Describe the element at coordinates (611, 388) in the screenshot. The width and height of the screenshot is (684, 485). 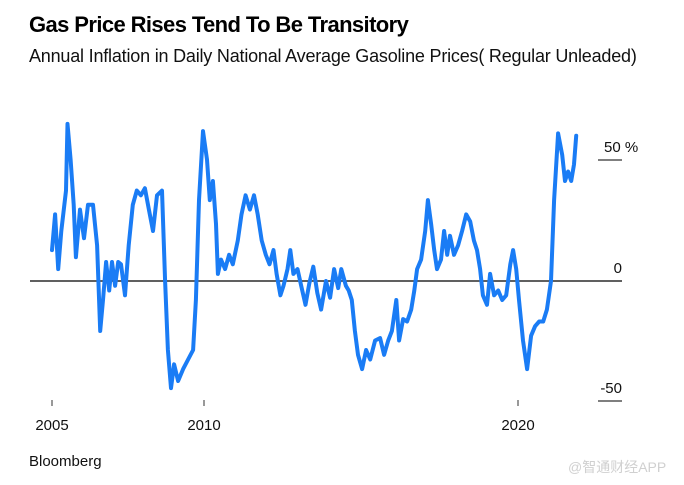
I see `y-tick-label: -50` at that location.